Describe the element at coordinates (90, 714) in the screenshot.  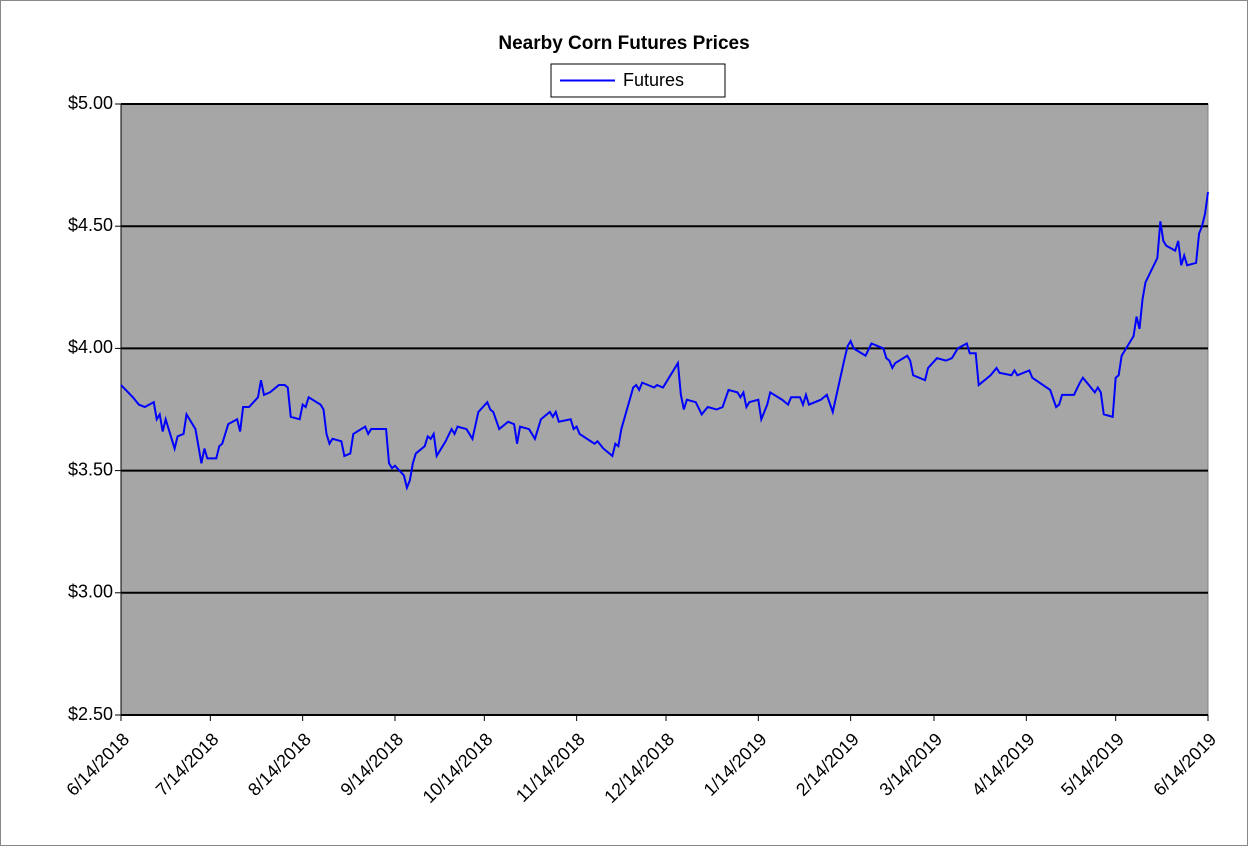
I see `y-tick-label: $2.50` at that location.